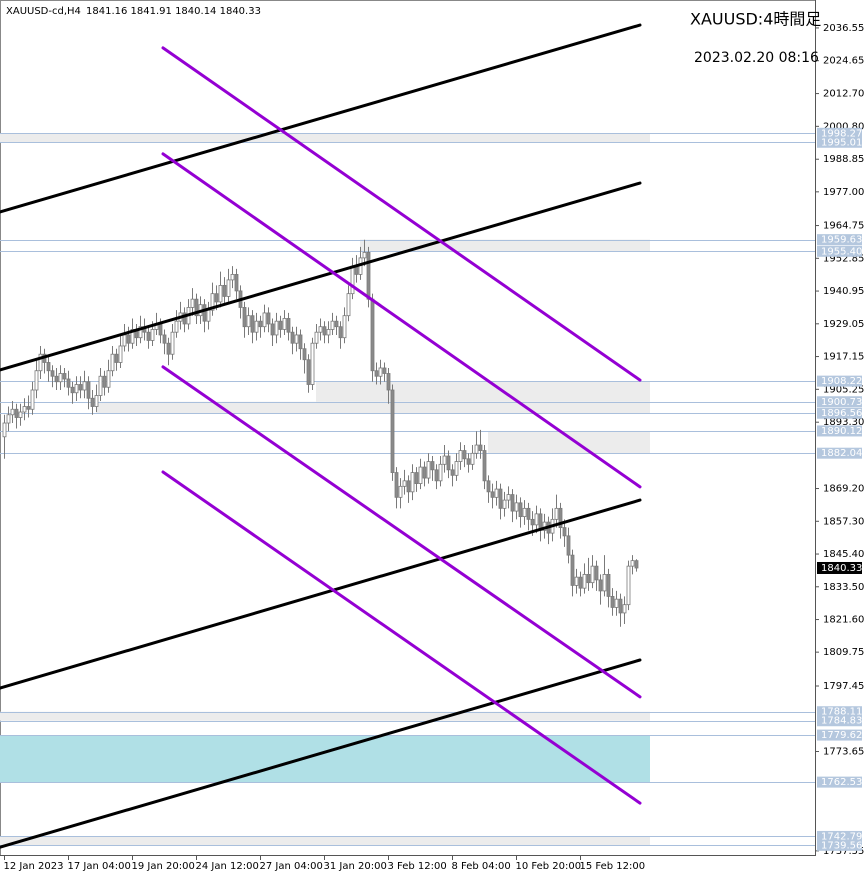 This screenshot has width=866, height=876. What do you see at coordinates (843, 61) in the screenshot?
I see `y-tick-label: 2024.65` at bounding box center [843, 61].